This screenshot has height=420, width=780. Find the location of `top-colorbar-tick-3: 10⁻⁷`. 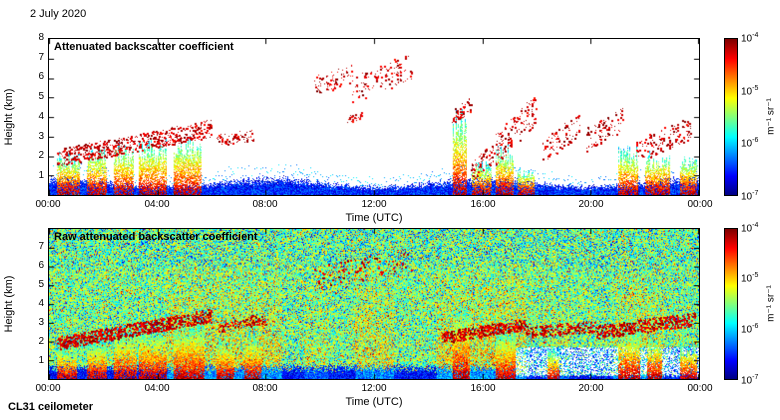

top-colorbar-tick-3: 10⁻⁷ is located at coordinates (749, 196).